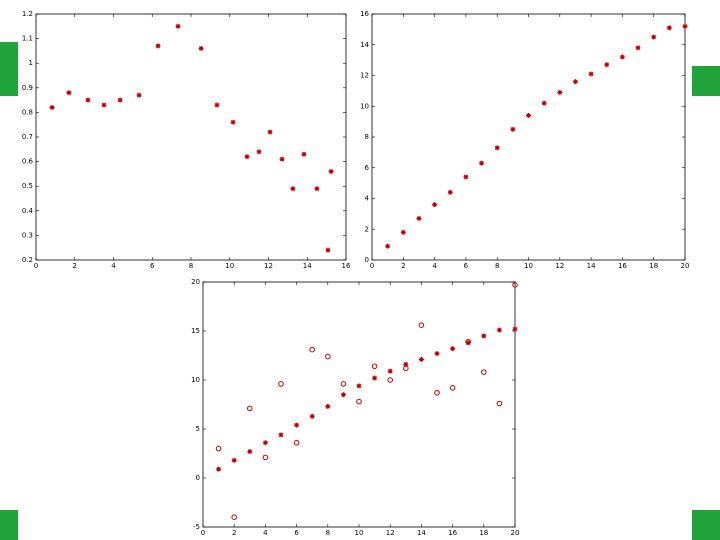 Image resolution: width=720 pixels, height=540 pixels. What do you see at coordinates (195, 331) in the screenshot?
I see `y-tick-label: 15` at bounding box center [195, 331].